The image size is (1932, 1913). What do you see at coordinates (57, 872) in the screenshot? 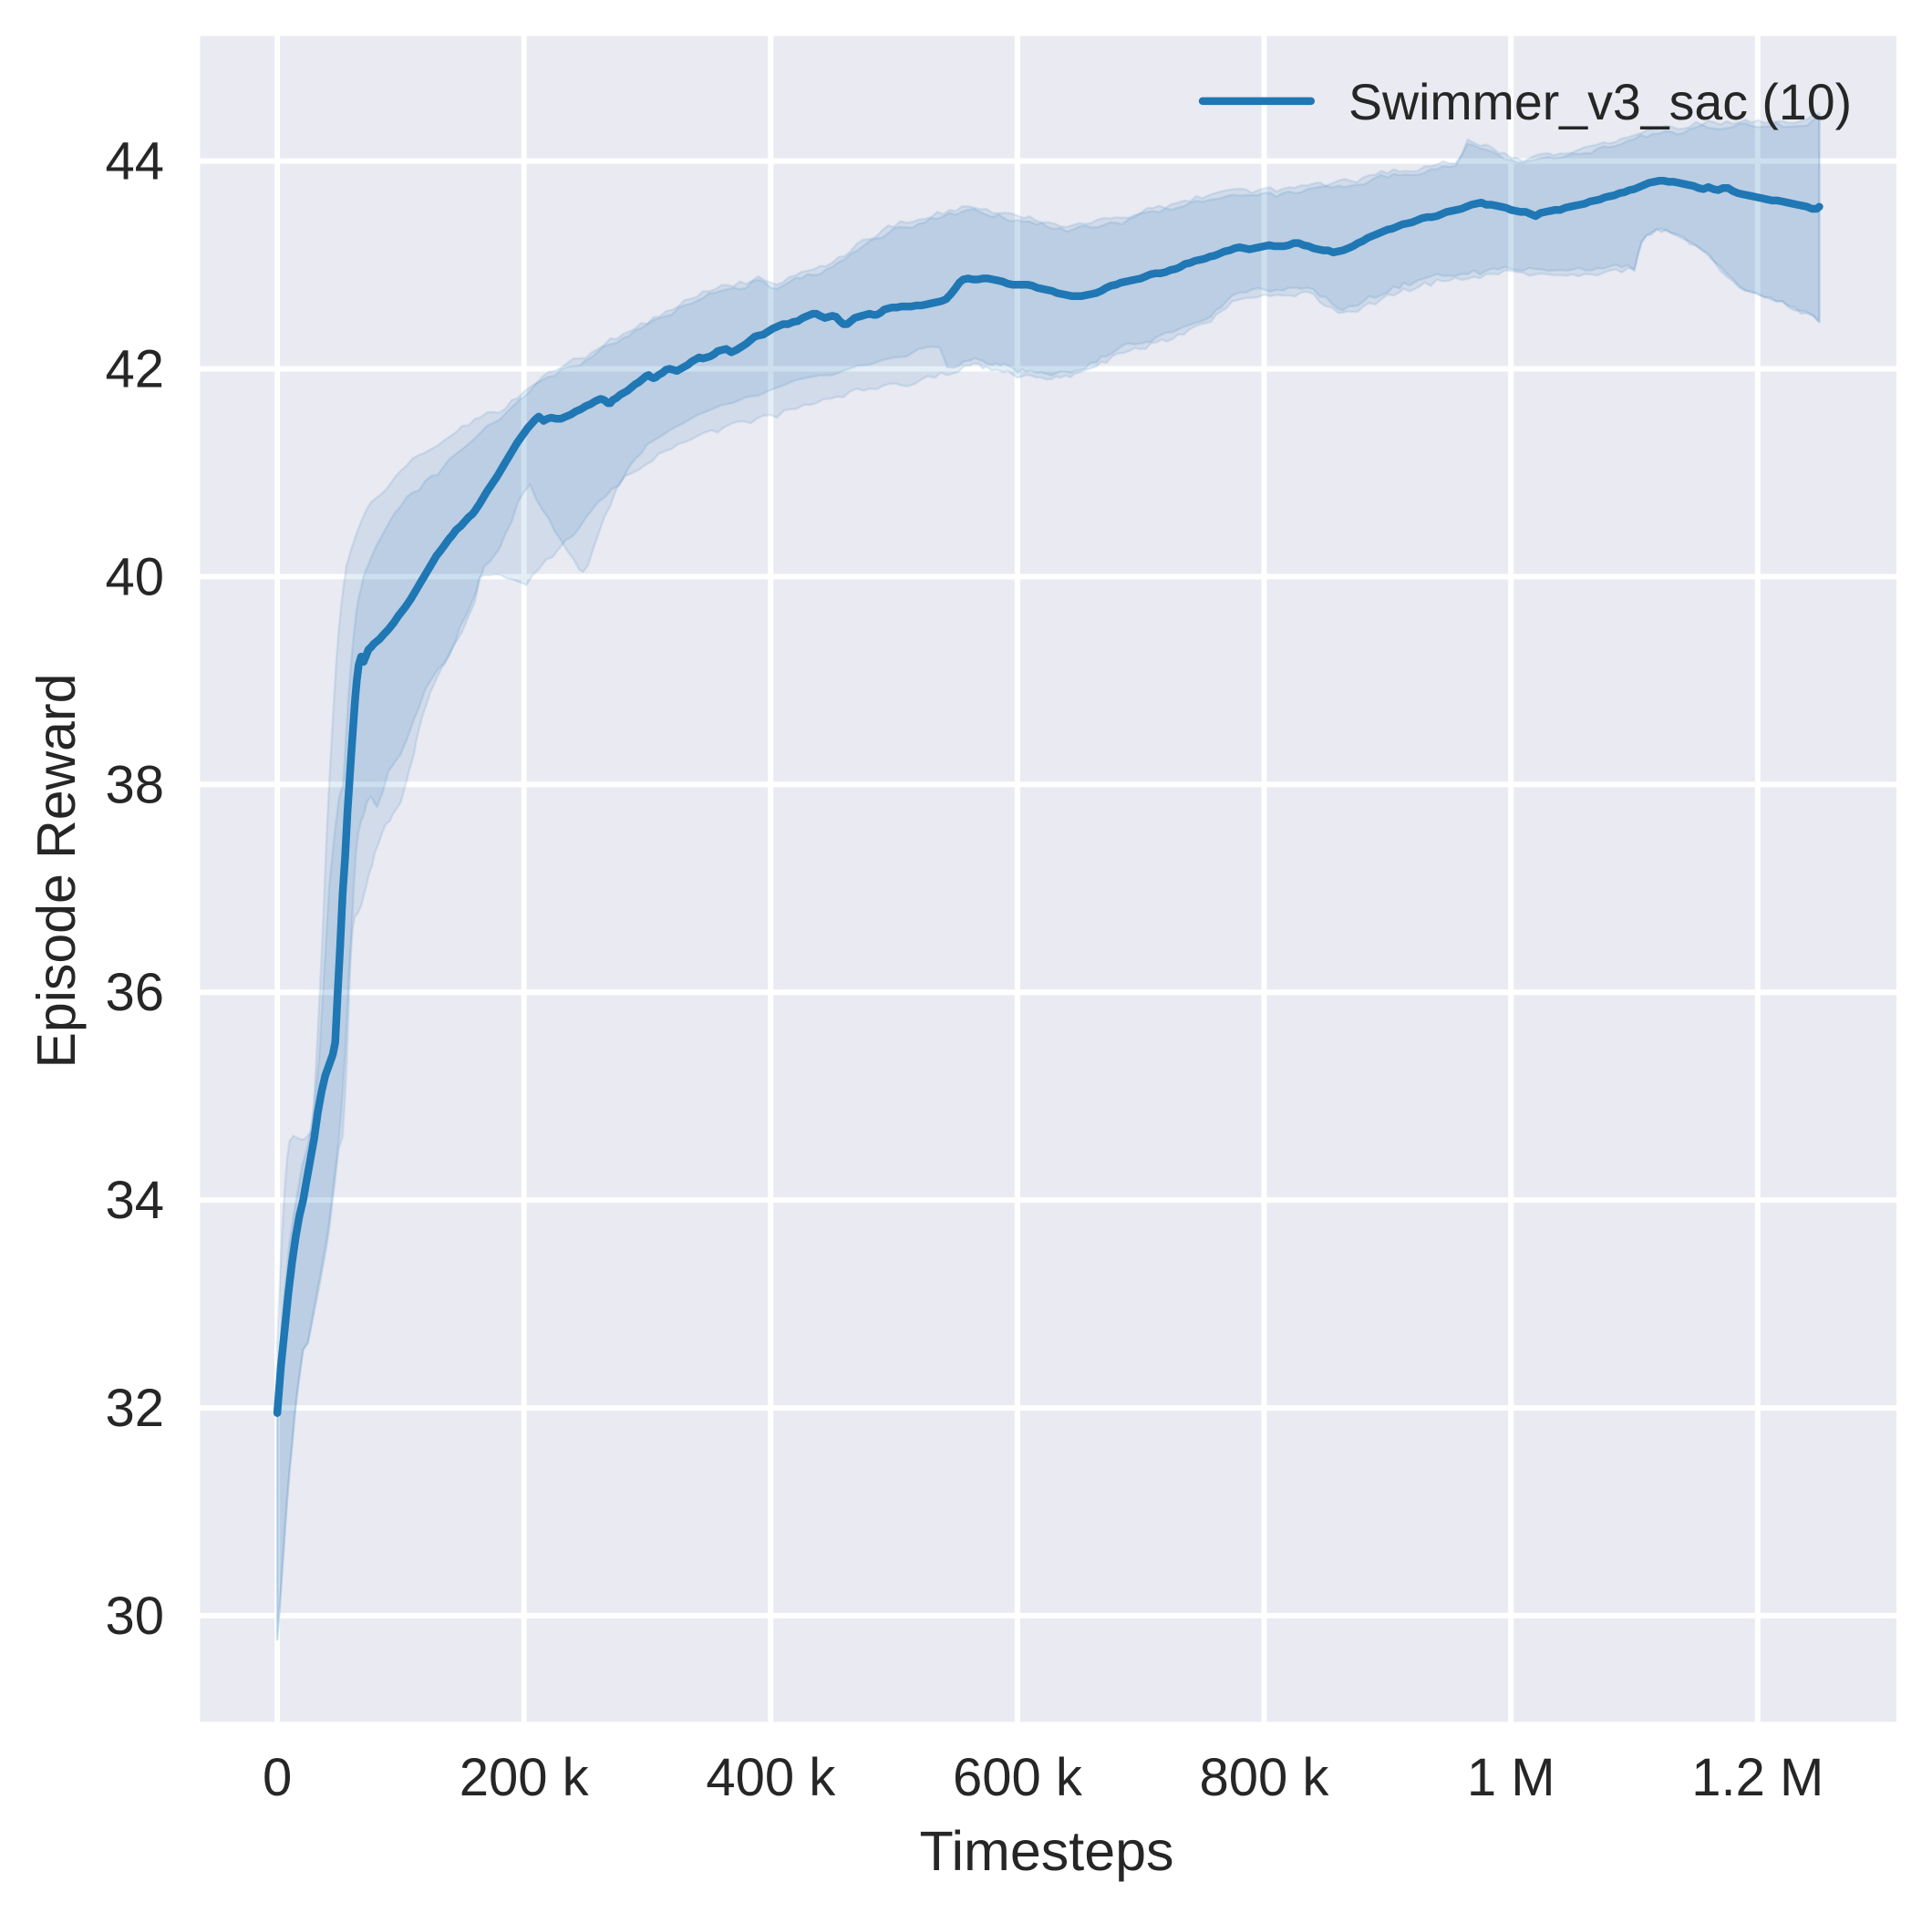
I see `svg-text: Episode Reward` at bounding box center [57, 872].